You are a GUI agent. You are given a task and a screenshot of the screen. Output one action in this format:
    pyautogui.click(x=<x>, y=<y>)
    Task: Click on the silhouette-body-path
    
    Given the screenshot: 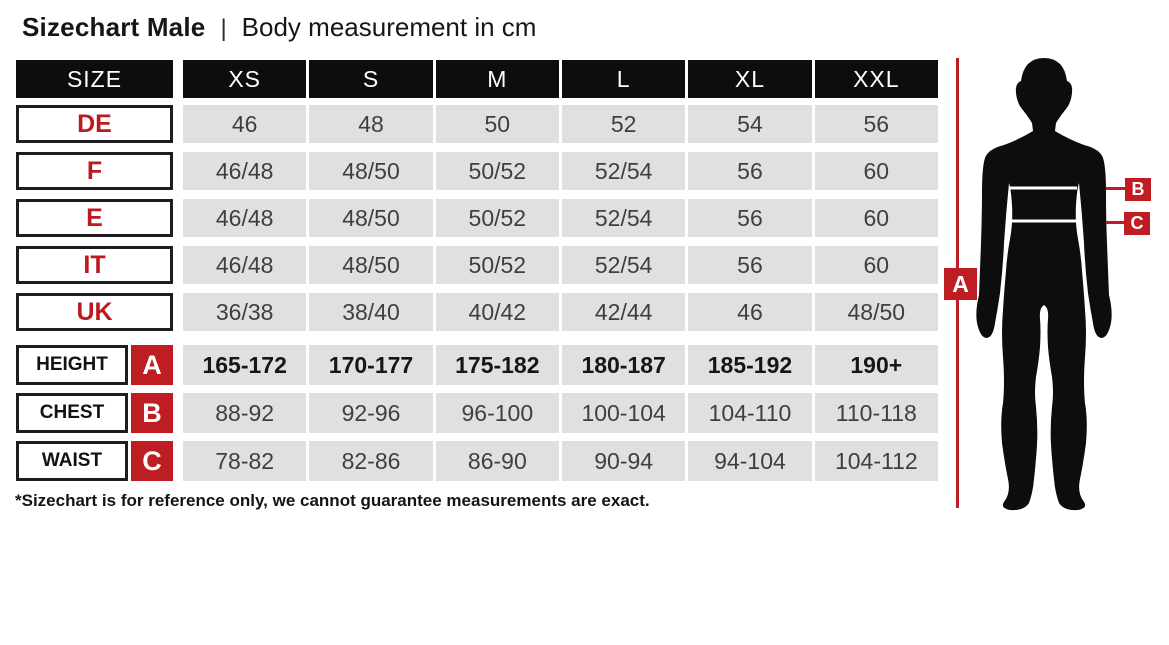 What is the action you would take?
    pyautogui.click(x=1044, y=284)
    